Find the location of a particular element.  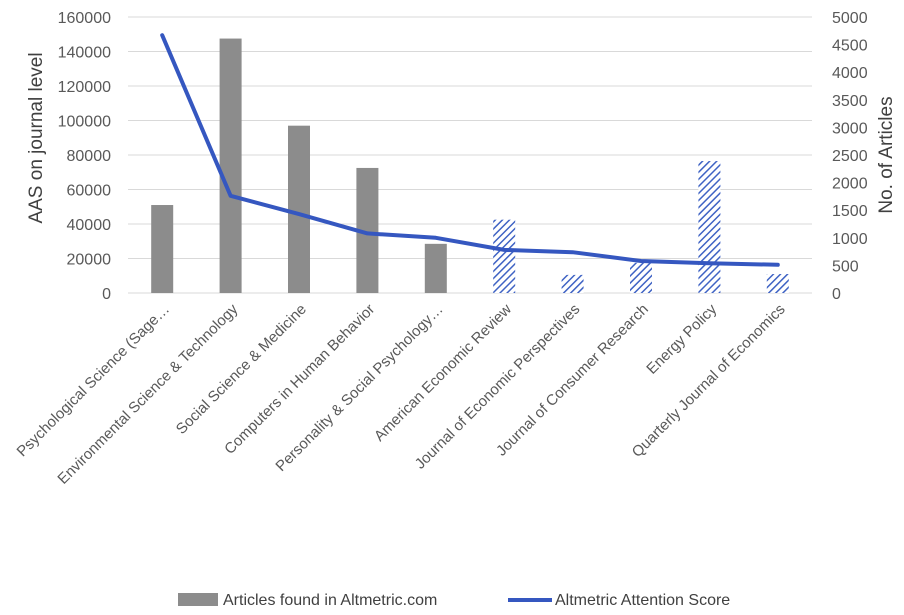

right-tick-label: 2000 is located at coordinates (850, 184).